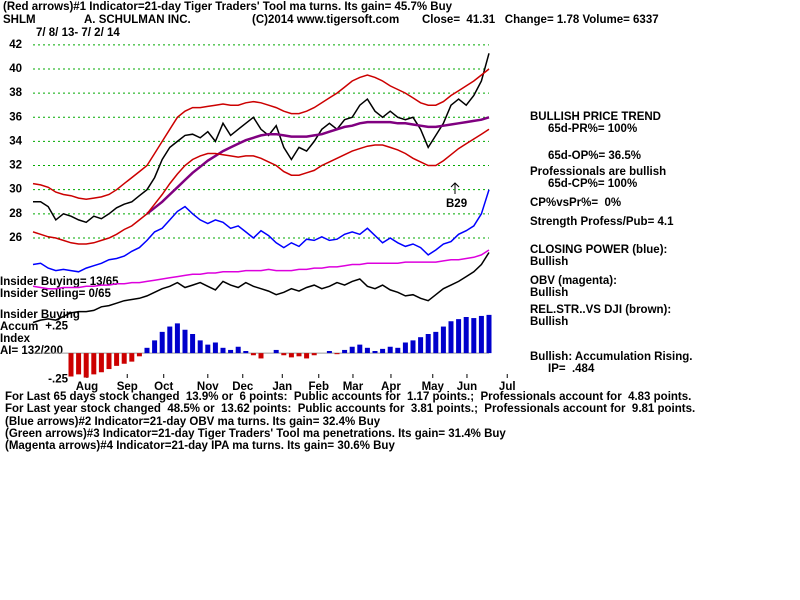  What do you see at coordinates (325, 20) in the screenshot?
I see `copyright: (C)2014 www.tigersoft.com` at bounding box center [325, 20].